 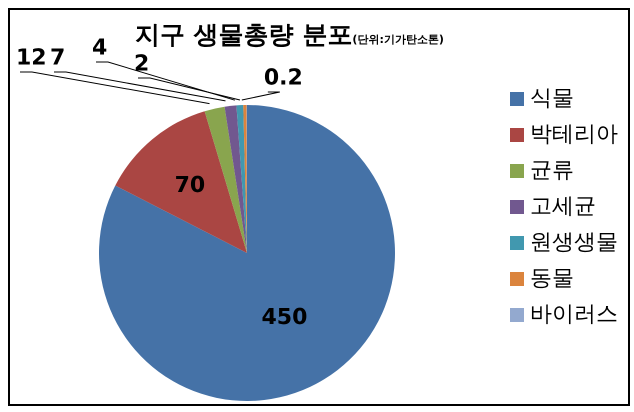 I want to click on legend-label: 바이러스, so click(x=574, y=315).